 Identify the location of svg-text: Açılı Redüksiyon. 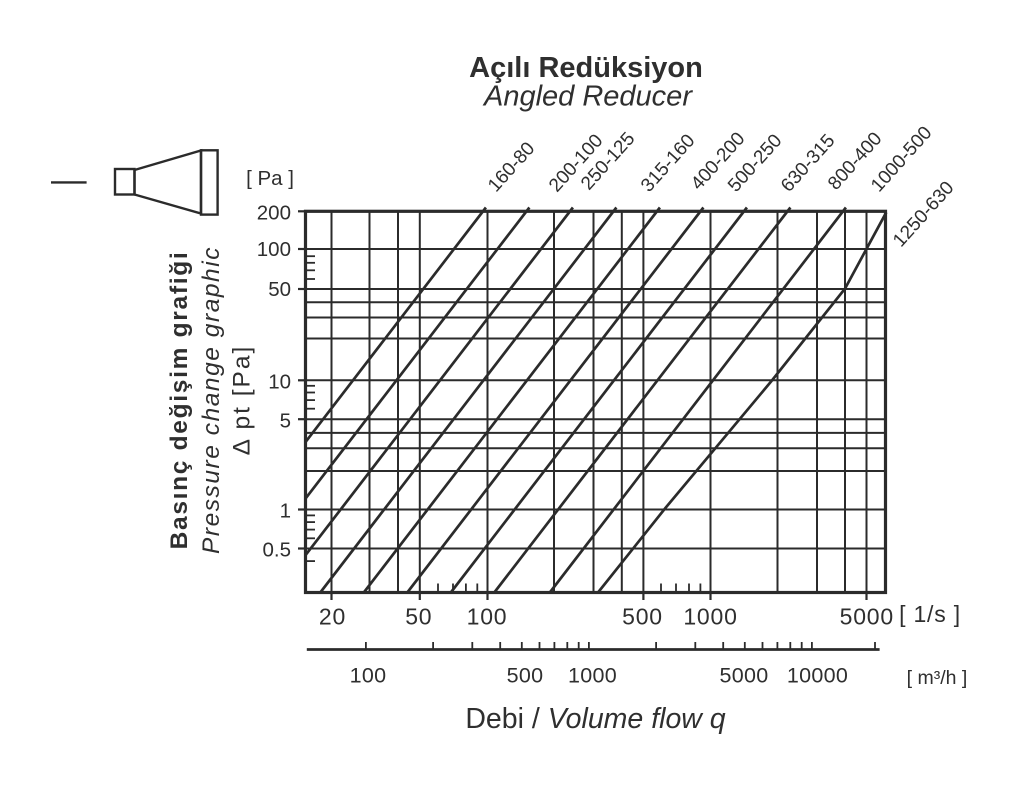
(586, 68).